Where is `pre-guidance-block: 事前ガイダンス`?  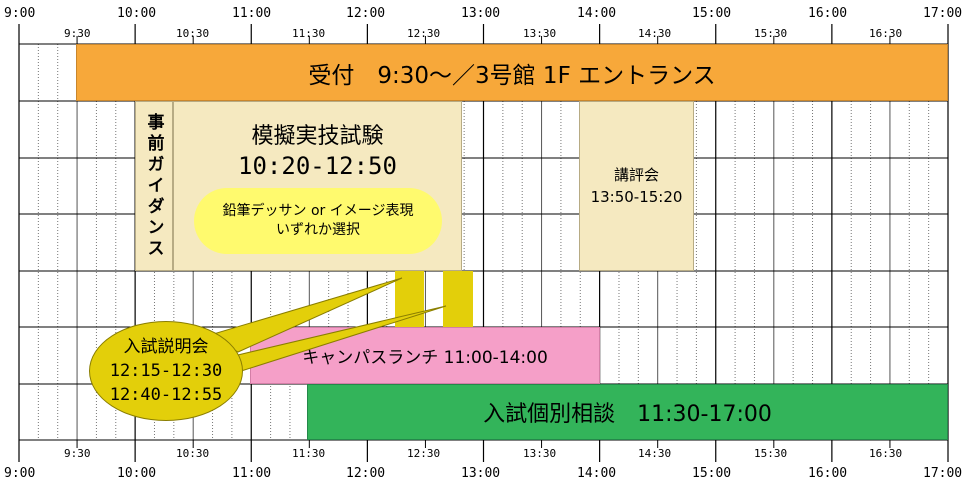
pre-guidance-block: 事前ガイダンス is located at coordinates (154, 186).